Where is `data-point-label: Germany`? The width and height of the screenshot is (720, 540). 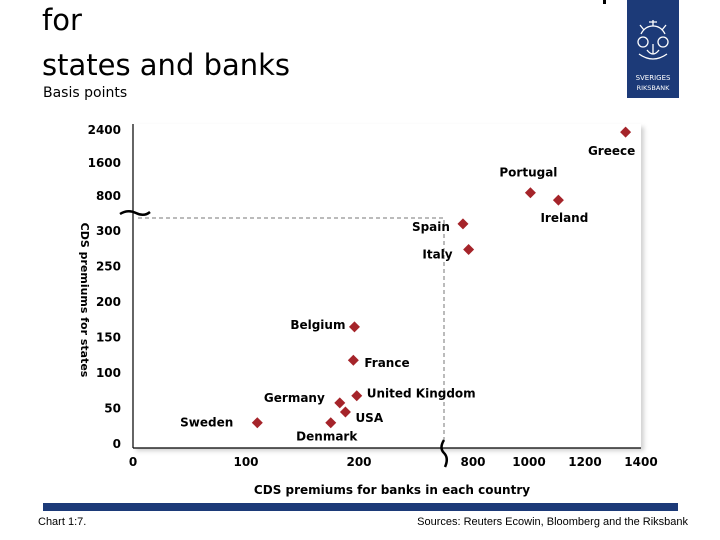 data-point-label: Germany is located at coordinates (294, 398).